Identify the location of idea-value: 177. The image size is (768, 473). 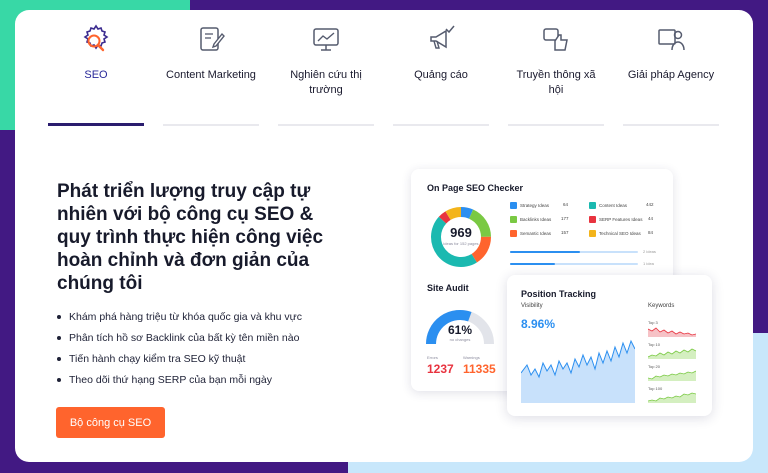
(565, 218).